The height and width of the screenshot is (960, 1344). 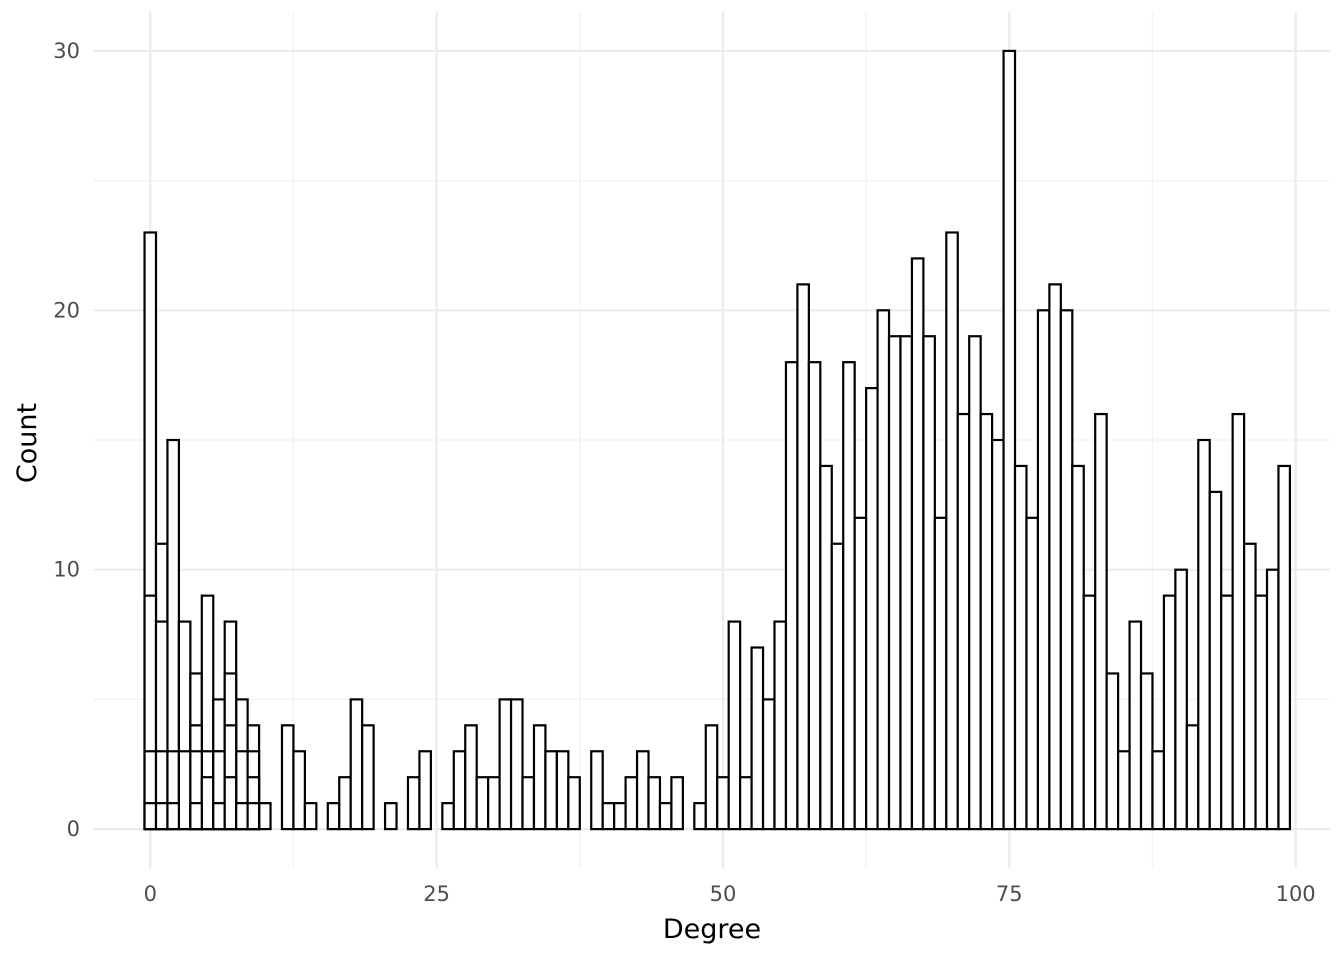 I want to click on y-tick-label: 0, so click(x=73, y=829).